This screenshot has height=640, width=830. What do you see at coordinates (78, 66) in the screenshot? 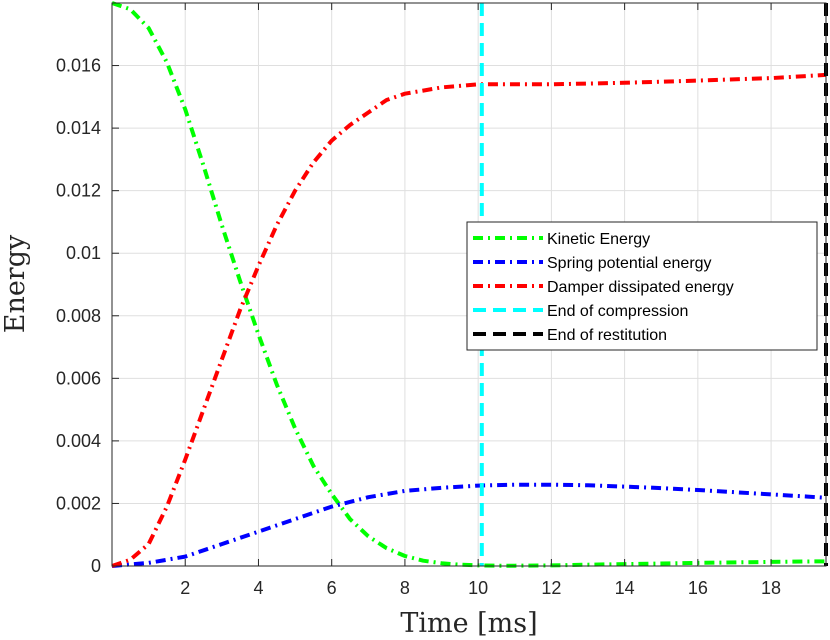
I see `y-tick-label: 0.016` at bounding box center [78, 66].